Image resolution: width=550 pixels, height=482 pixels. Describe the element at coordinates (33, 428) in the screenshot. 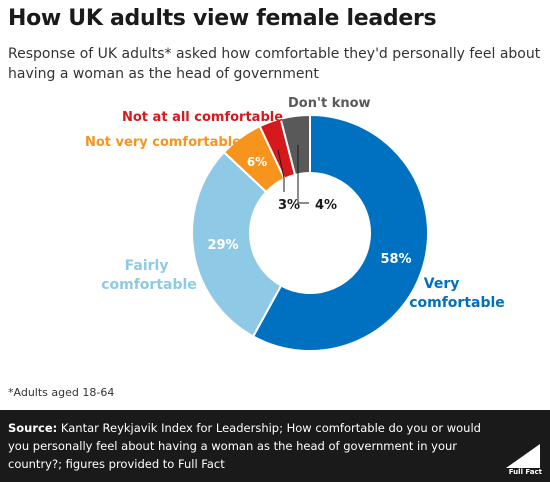

I see `source-label: Source:` at that location.